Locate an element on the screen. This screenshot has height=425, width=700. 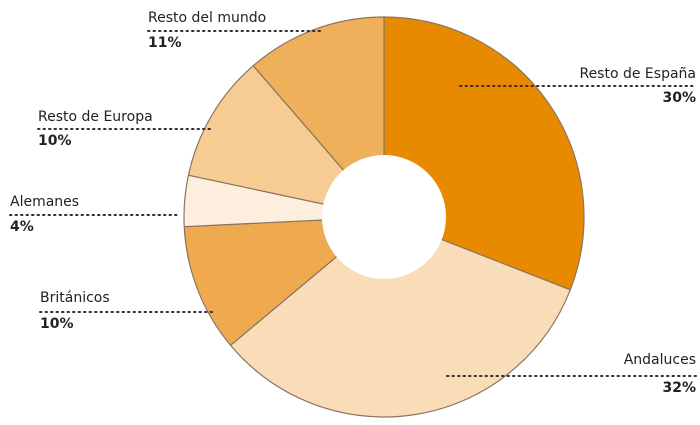
slice-label: Alemanes is located at coordinates (44, 202).